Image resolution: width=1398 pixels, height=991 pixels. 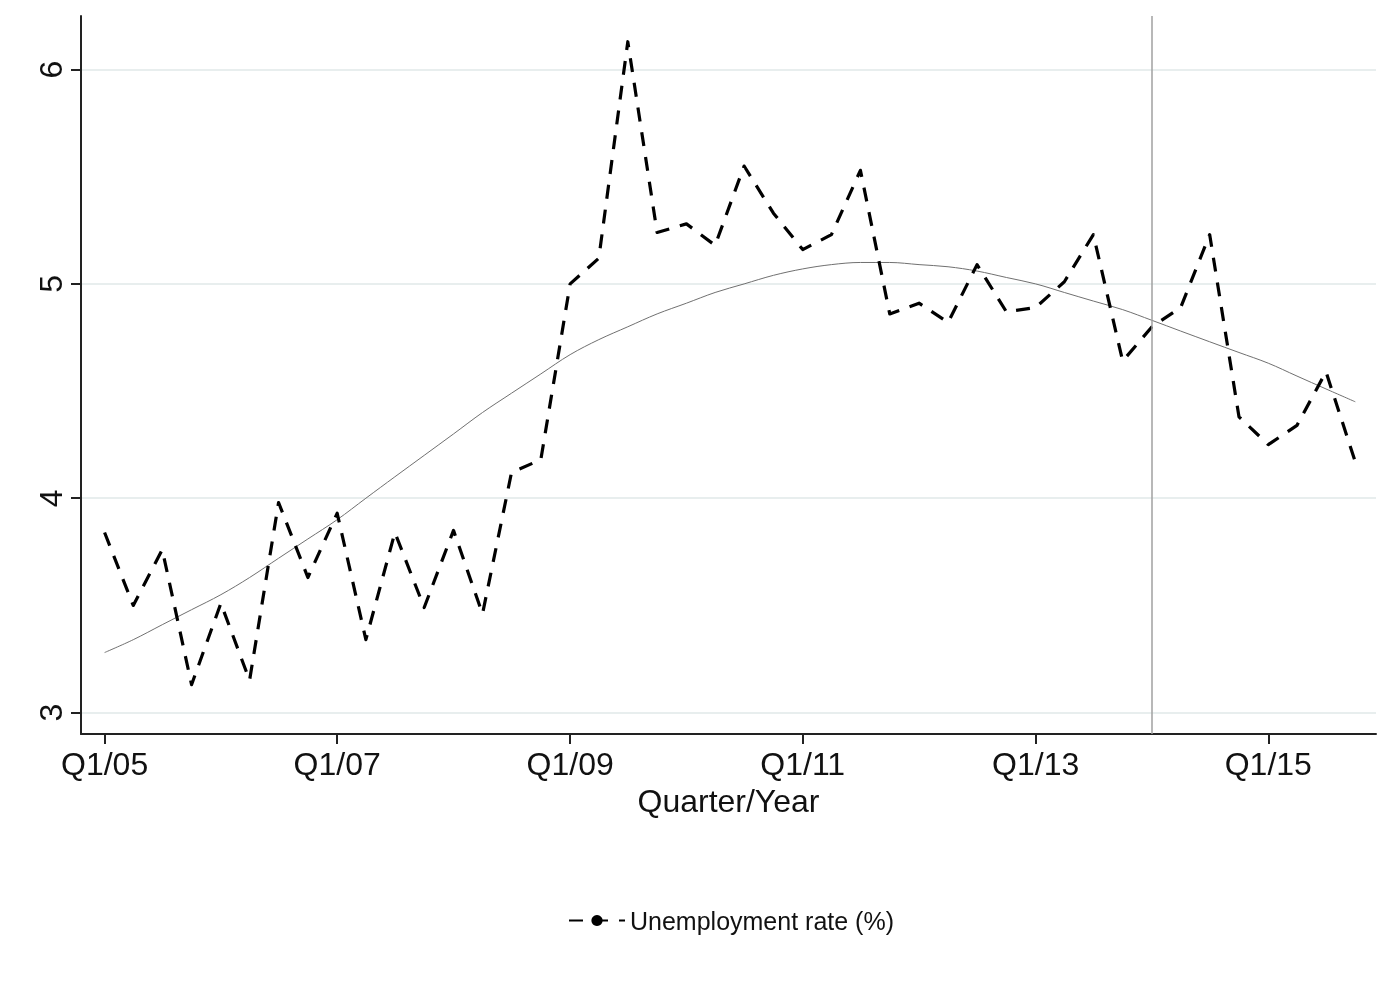 I want to click on y-tick-label: 3, so click(x=51, y=712).